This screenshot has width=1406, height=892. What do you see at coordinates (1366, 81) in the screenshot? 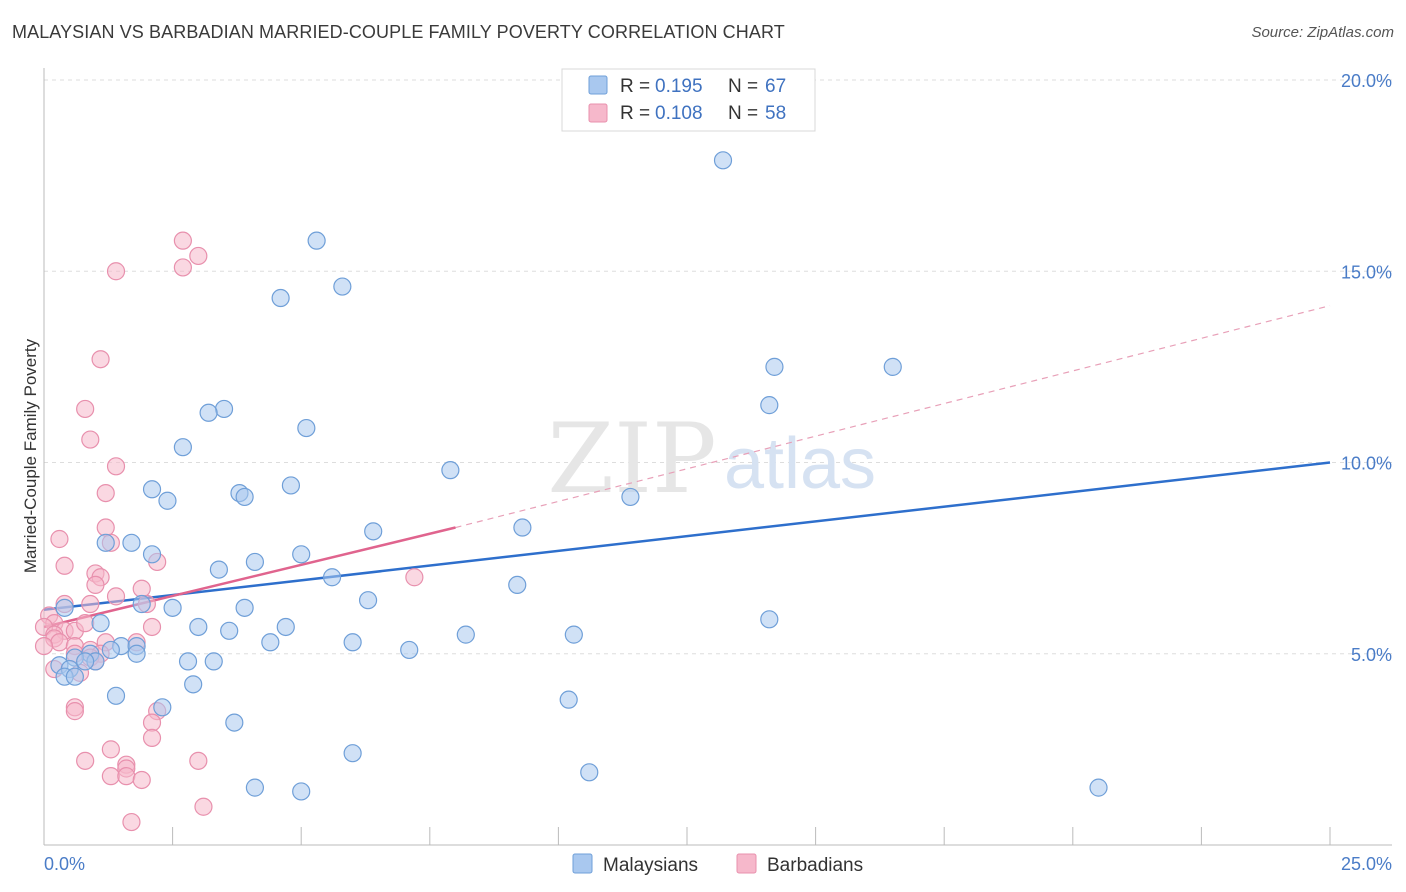
I see `y-tick-label: 20.0%` at bounding box center [1366, 81].